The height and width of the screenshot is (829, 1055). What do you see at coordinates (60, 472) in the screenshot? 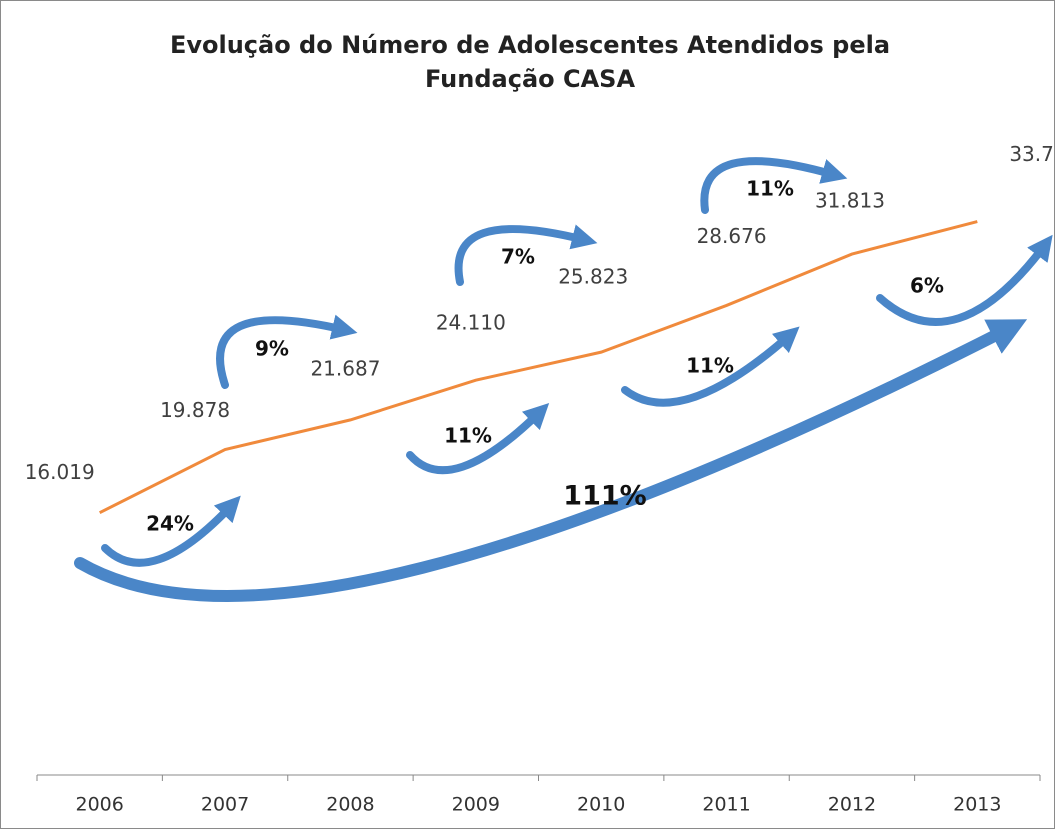
I see `data-label: 16.019` at bounding box center [60, 472].